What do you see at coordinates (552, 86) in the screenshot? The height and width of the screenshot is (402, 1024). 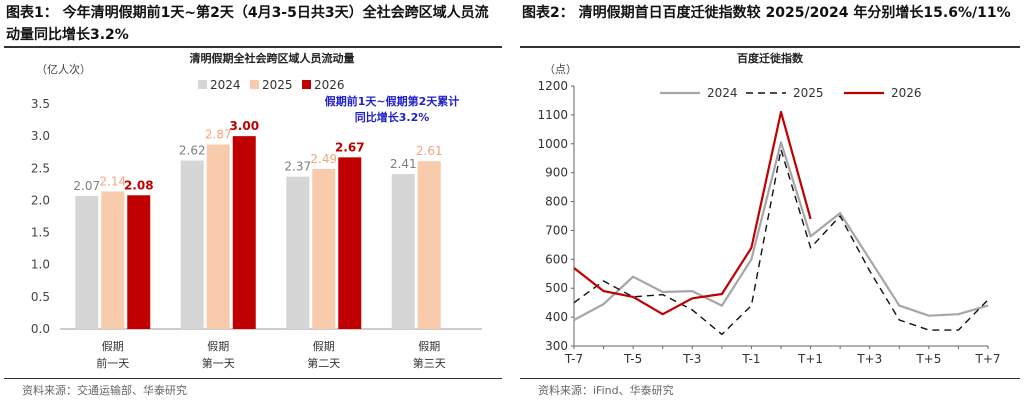 I see `y-tick-label: 1200` at bounding box center [552, 86].